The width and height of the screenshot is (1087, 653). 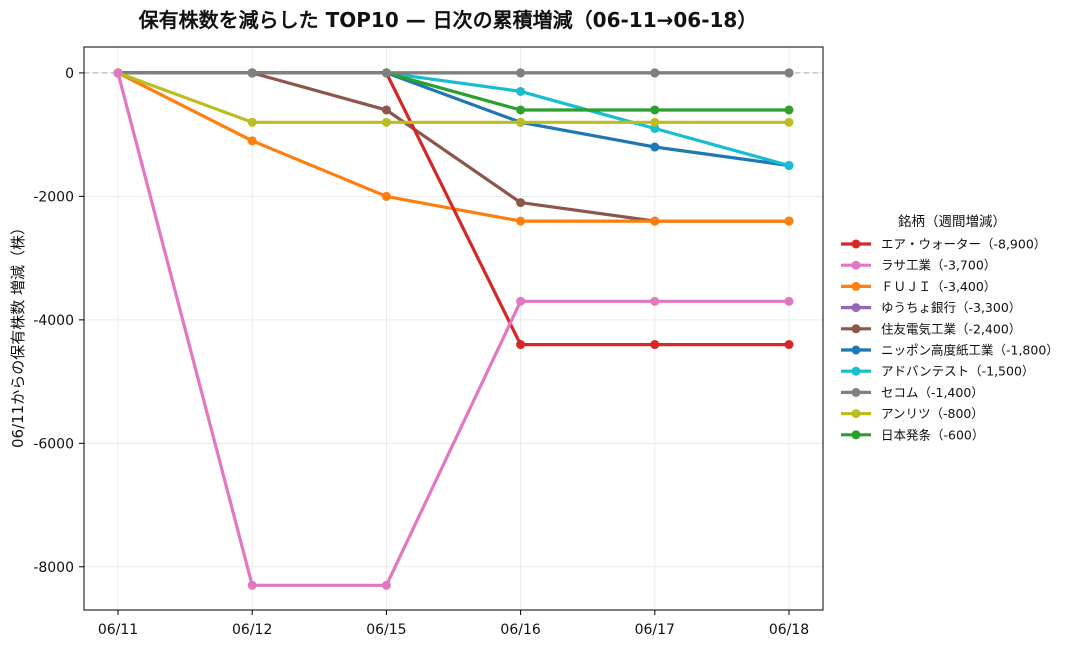 I want to click on legend-label: ゆうちょ銀行（-3,300）, so click(x=951, y=307).